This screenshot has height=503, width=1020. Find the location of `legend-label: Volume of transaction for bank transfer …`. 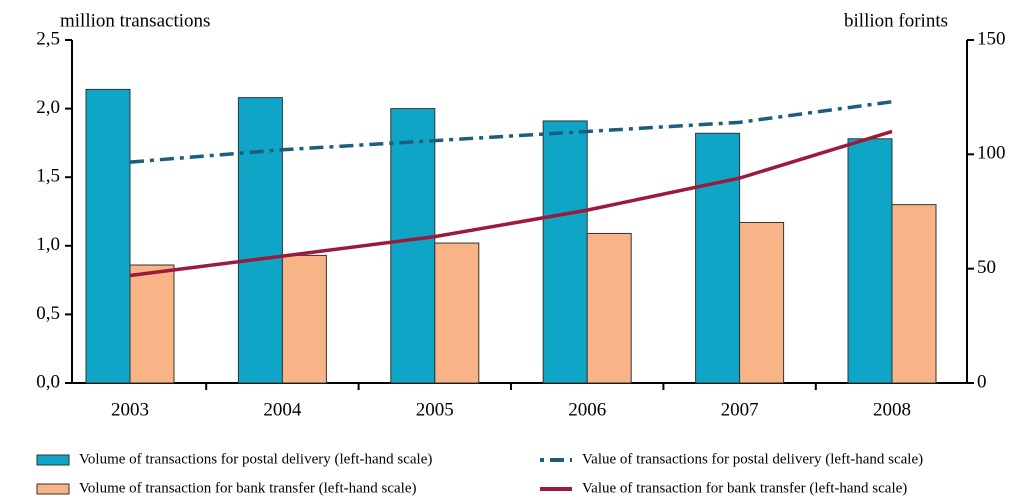

legend-label: Volume of transaction for bank transfer … is located at coordinates (248, 488).